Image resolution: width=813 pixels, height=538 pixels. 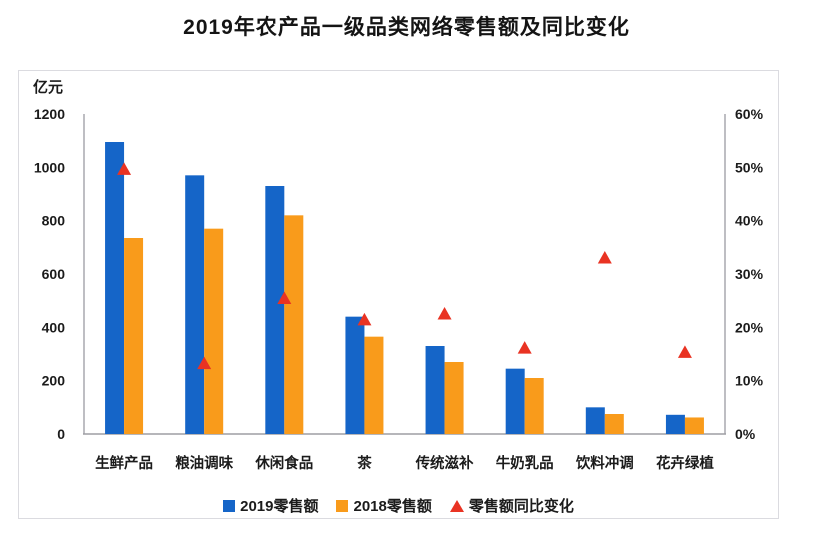 I want to click on category-label: 牛奶乳品, so click(x=525, y=463).